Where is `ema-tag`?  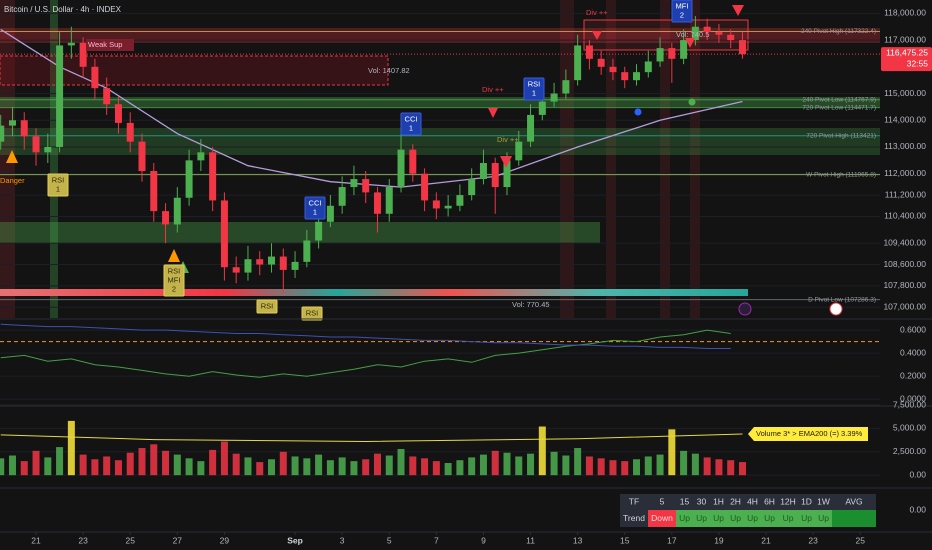
ema-tag is located at coordinates (808, 434).